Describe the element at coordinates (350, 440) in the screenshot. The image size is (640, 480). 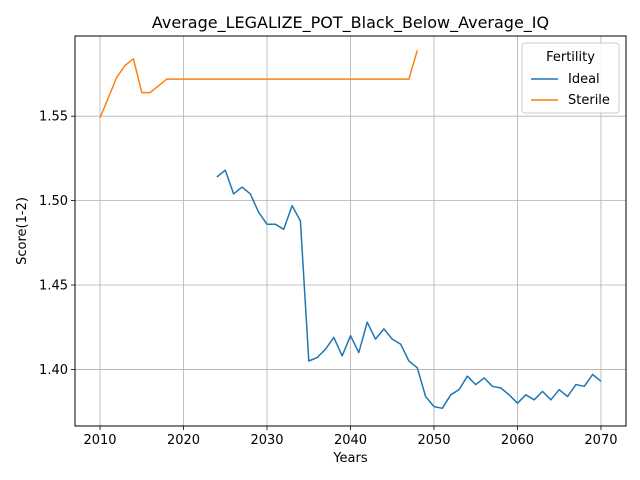
I see `x-tick-label: 2040` at that location.